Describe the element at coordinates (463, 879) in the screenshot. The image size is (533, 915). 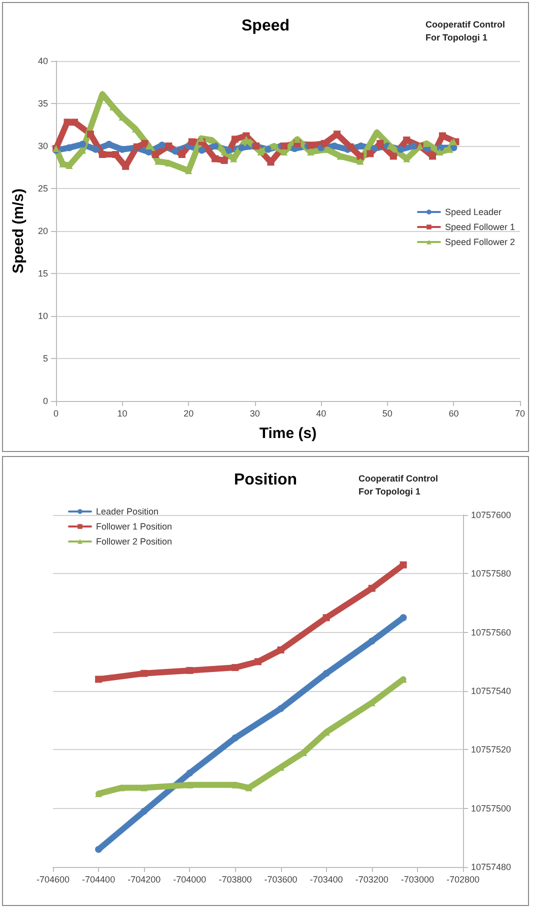
I see `x-tick-label: -702800` at that location.